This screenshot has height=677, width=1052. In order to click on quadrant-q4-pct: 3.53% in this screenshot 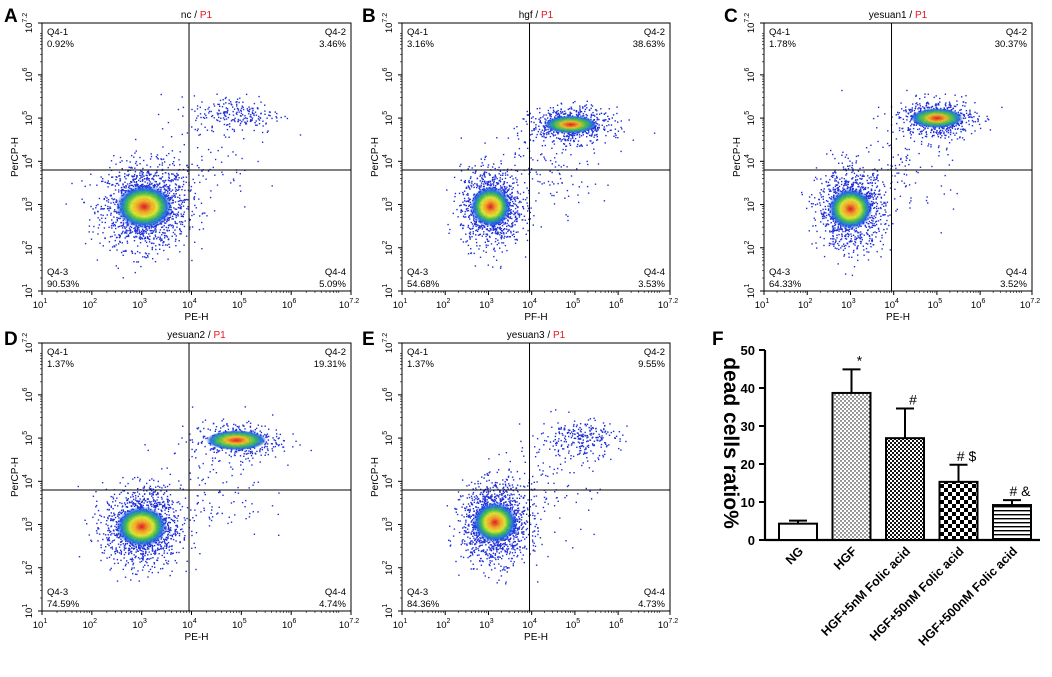, I will do `click(651, 284)`.